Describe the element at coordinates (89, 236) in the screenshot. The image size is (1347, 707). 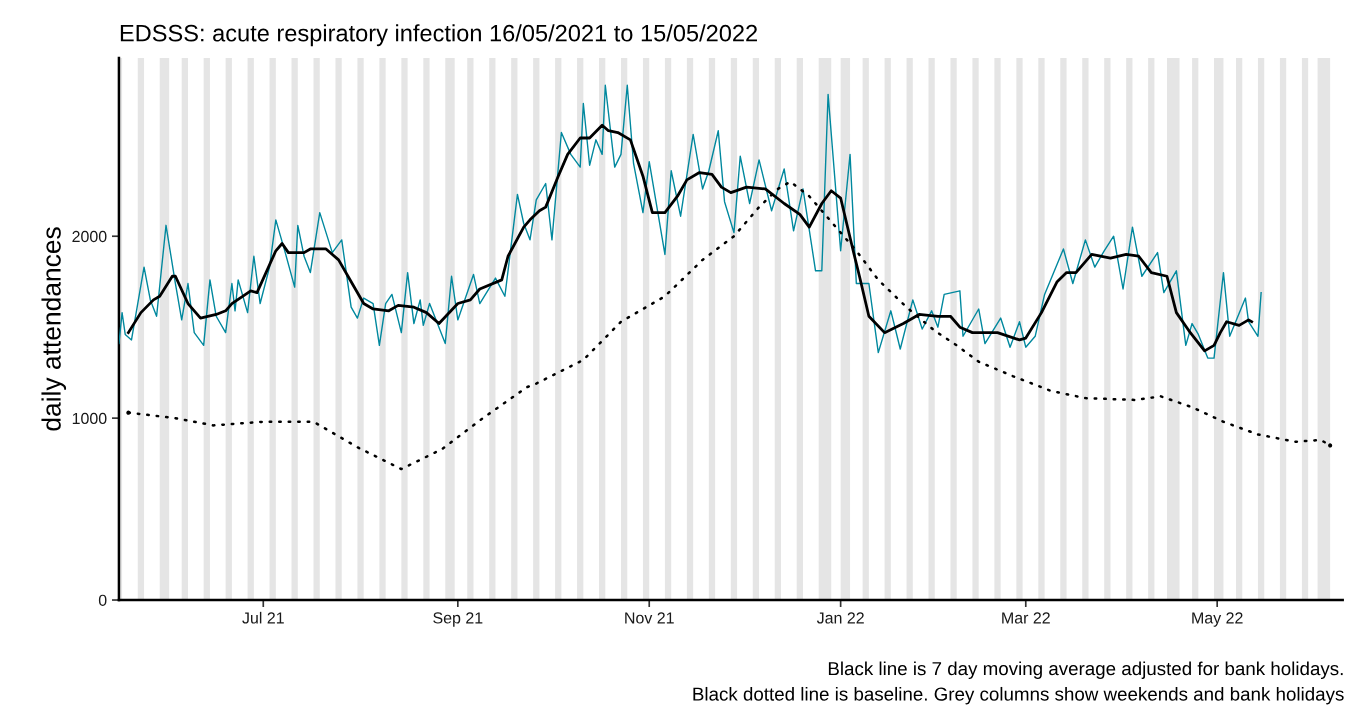
I see `y-tick-label: 2000` at that location.